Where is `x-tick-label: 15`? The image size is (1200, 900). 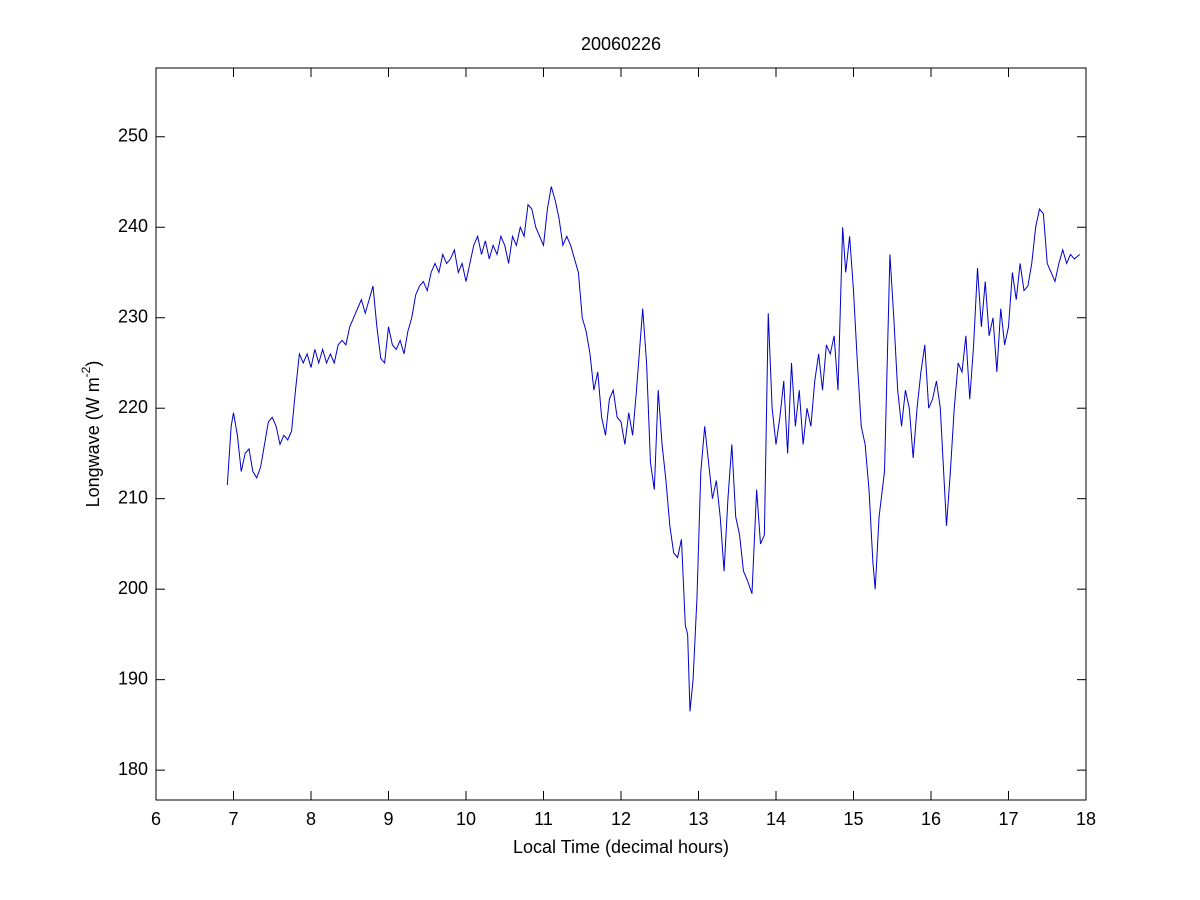 x-tick-label: 15 is located at coordinates (853, 819).